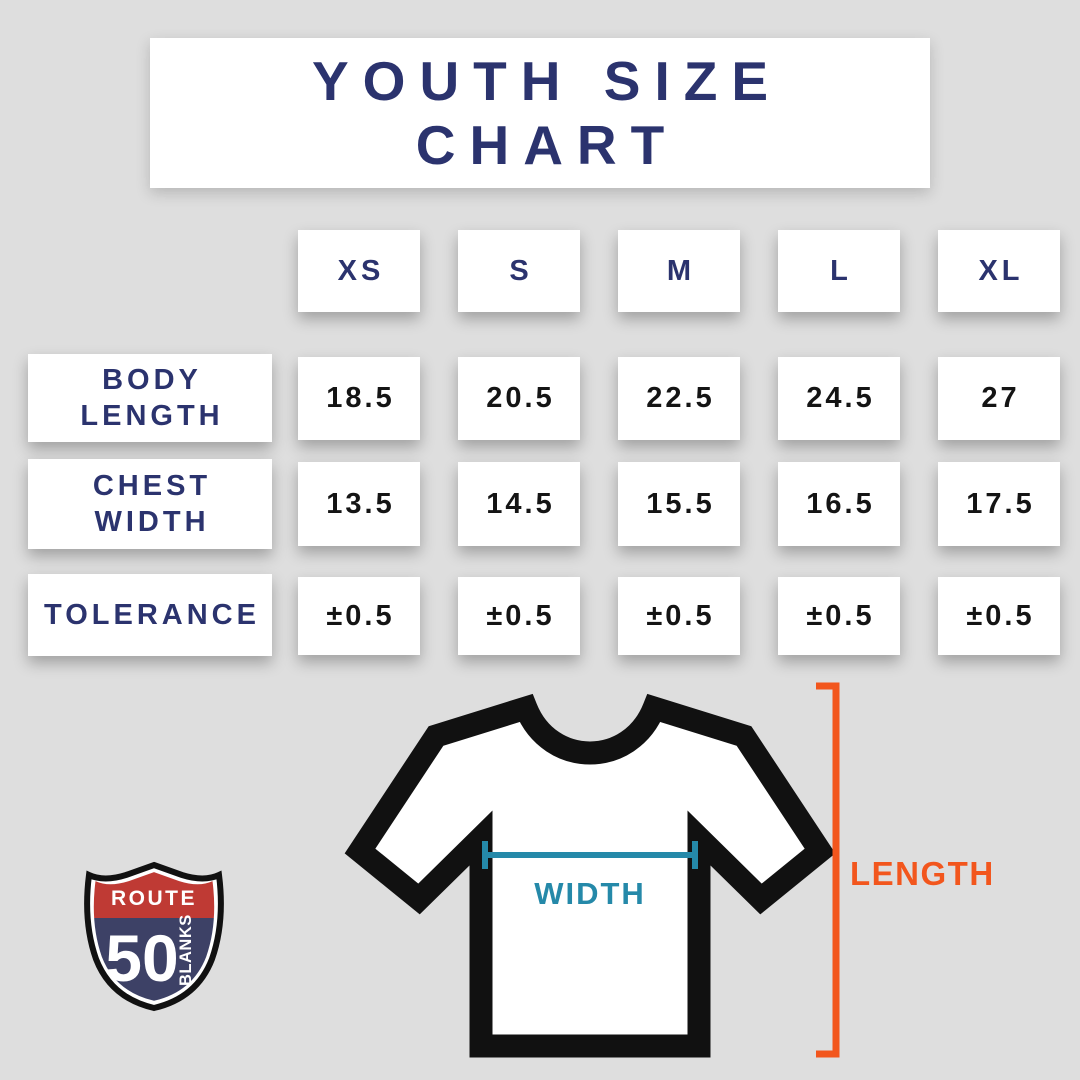 This screenshot has height=1080, width=1080. Describe the element at coordinates (152, 486) in the screenshot. I see `row-label-text: CHEST` at that location.